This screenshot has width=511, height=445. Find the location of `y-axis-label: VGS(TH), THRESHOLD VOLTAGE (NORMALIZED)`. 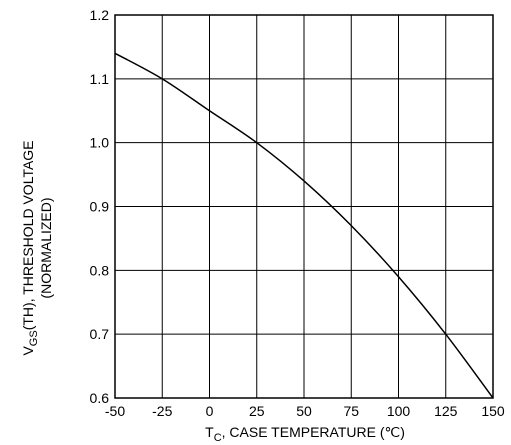

y-axis-label: VGS(TH), THRESHOLD VOLTAGE (NORMALIZED) is located at coordinates (37, 247).